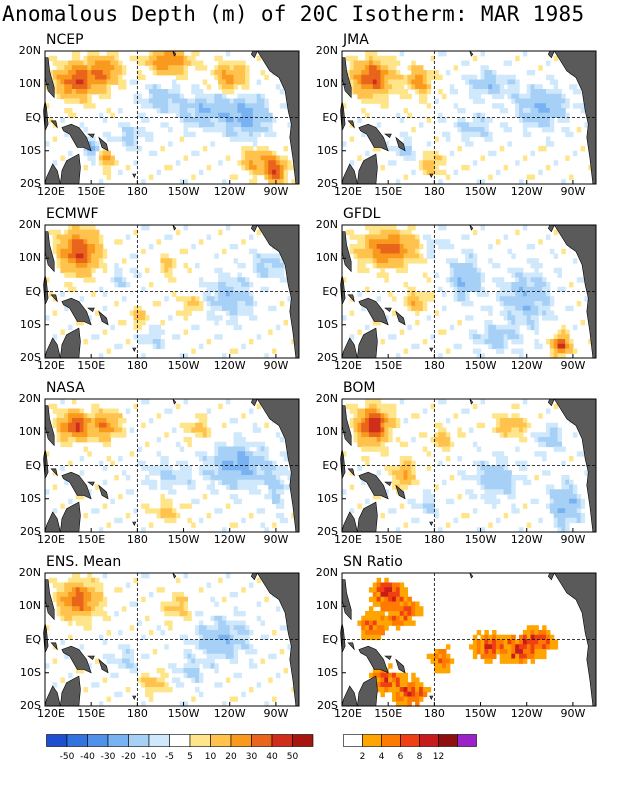  What do you see at coordinates (468, 639) in the screenshot?
I see `panel-sn-ratio` at bounding box center [468, 639].